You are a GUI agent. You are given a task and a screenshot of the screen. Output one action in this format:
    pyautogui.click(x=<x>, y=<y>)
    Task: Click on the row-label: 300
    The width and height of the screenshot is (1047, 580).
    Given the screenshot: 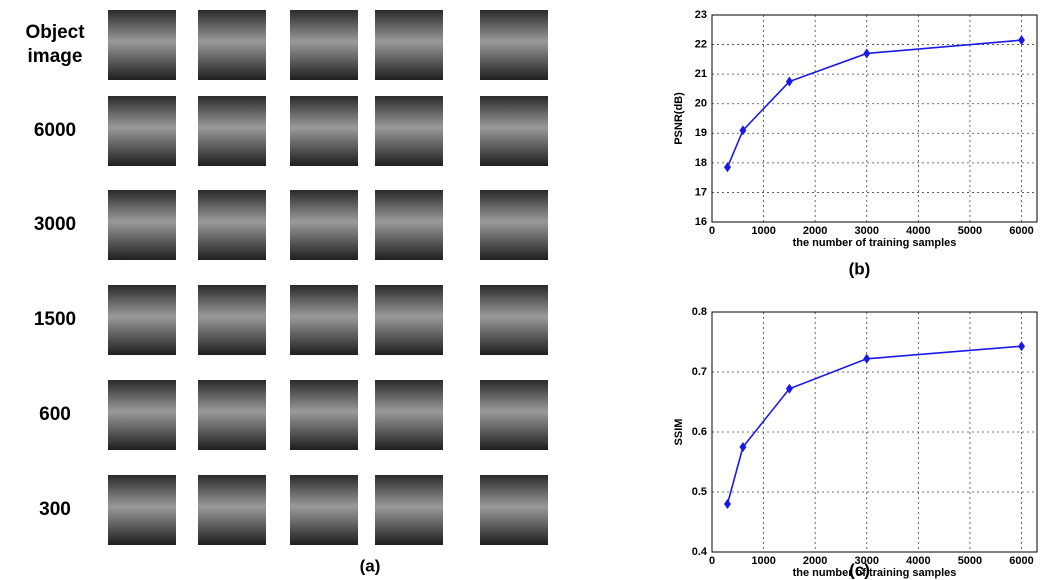 What is the action you would take?
    pyautogui.click(x=55, y=509)
    